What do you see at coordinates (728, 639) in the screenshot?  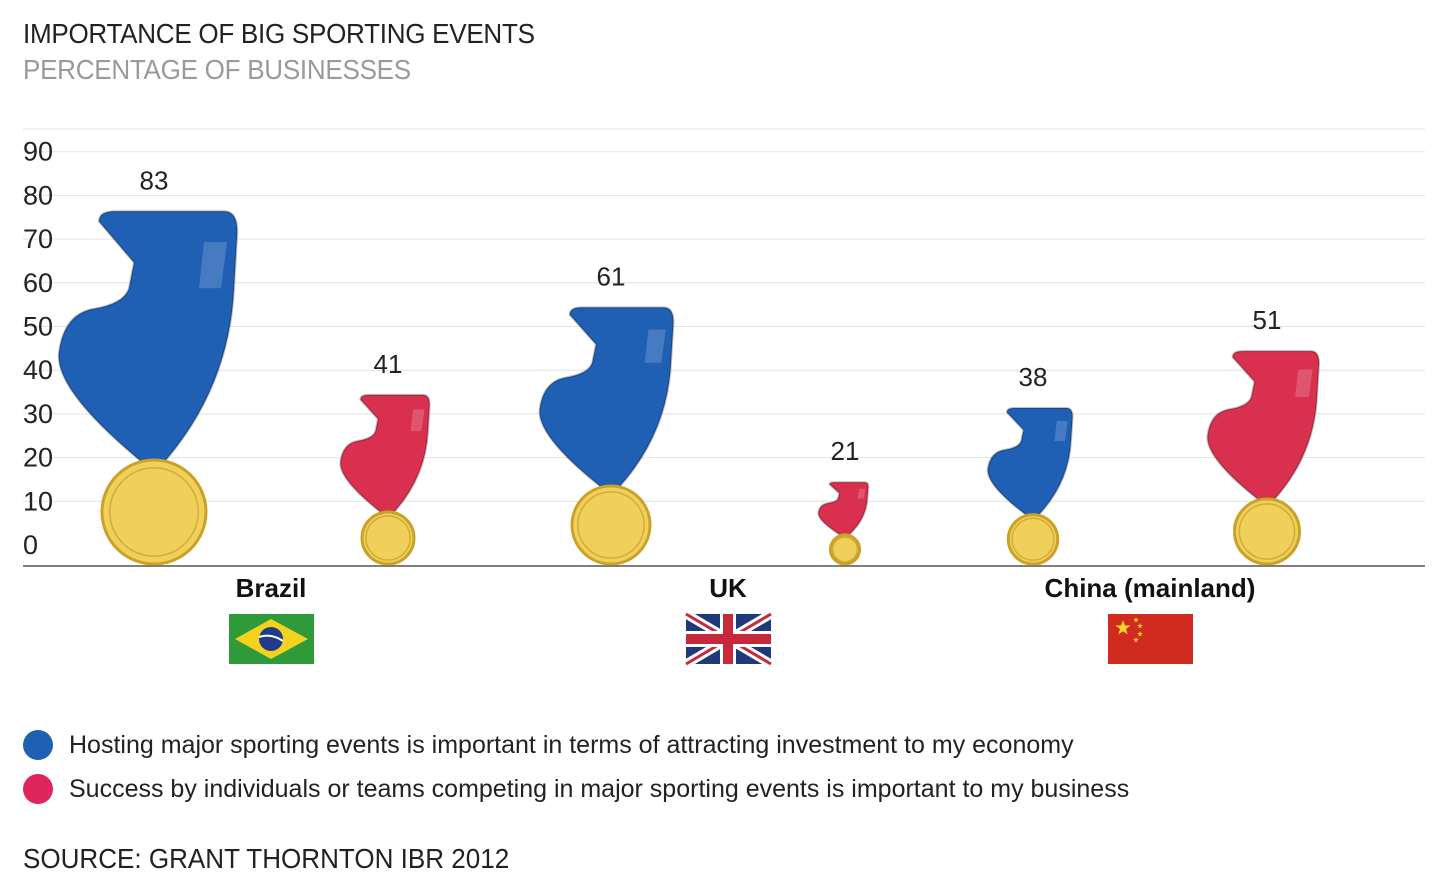 I see `uk-flag-cross-red` at bounding box center [728, 639].